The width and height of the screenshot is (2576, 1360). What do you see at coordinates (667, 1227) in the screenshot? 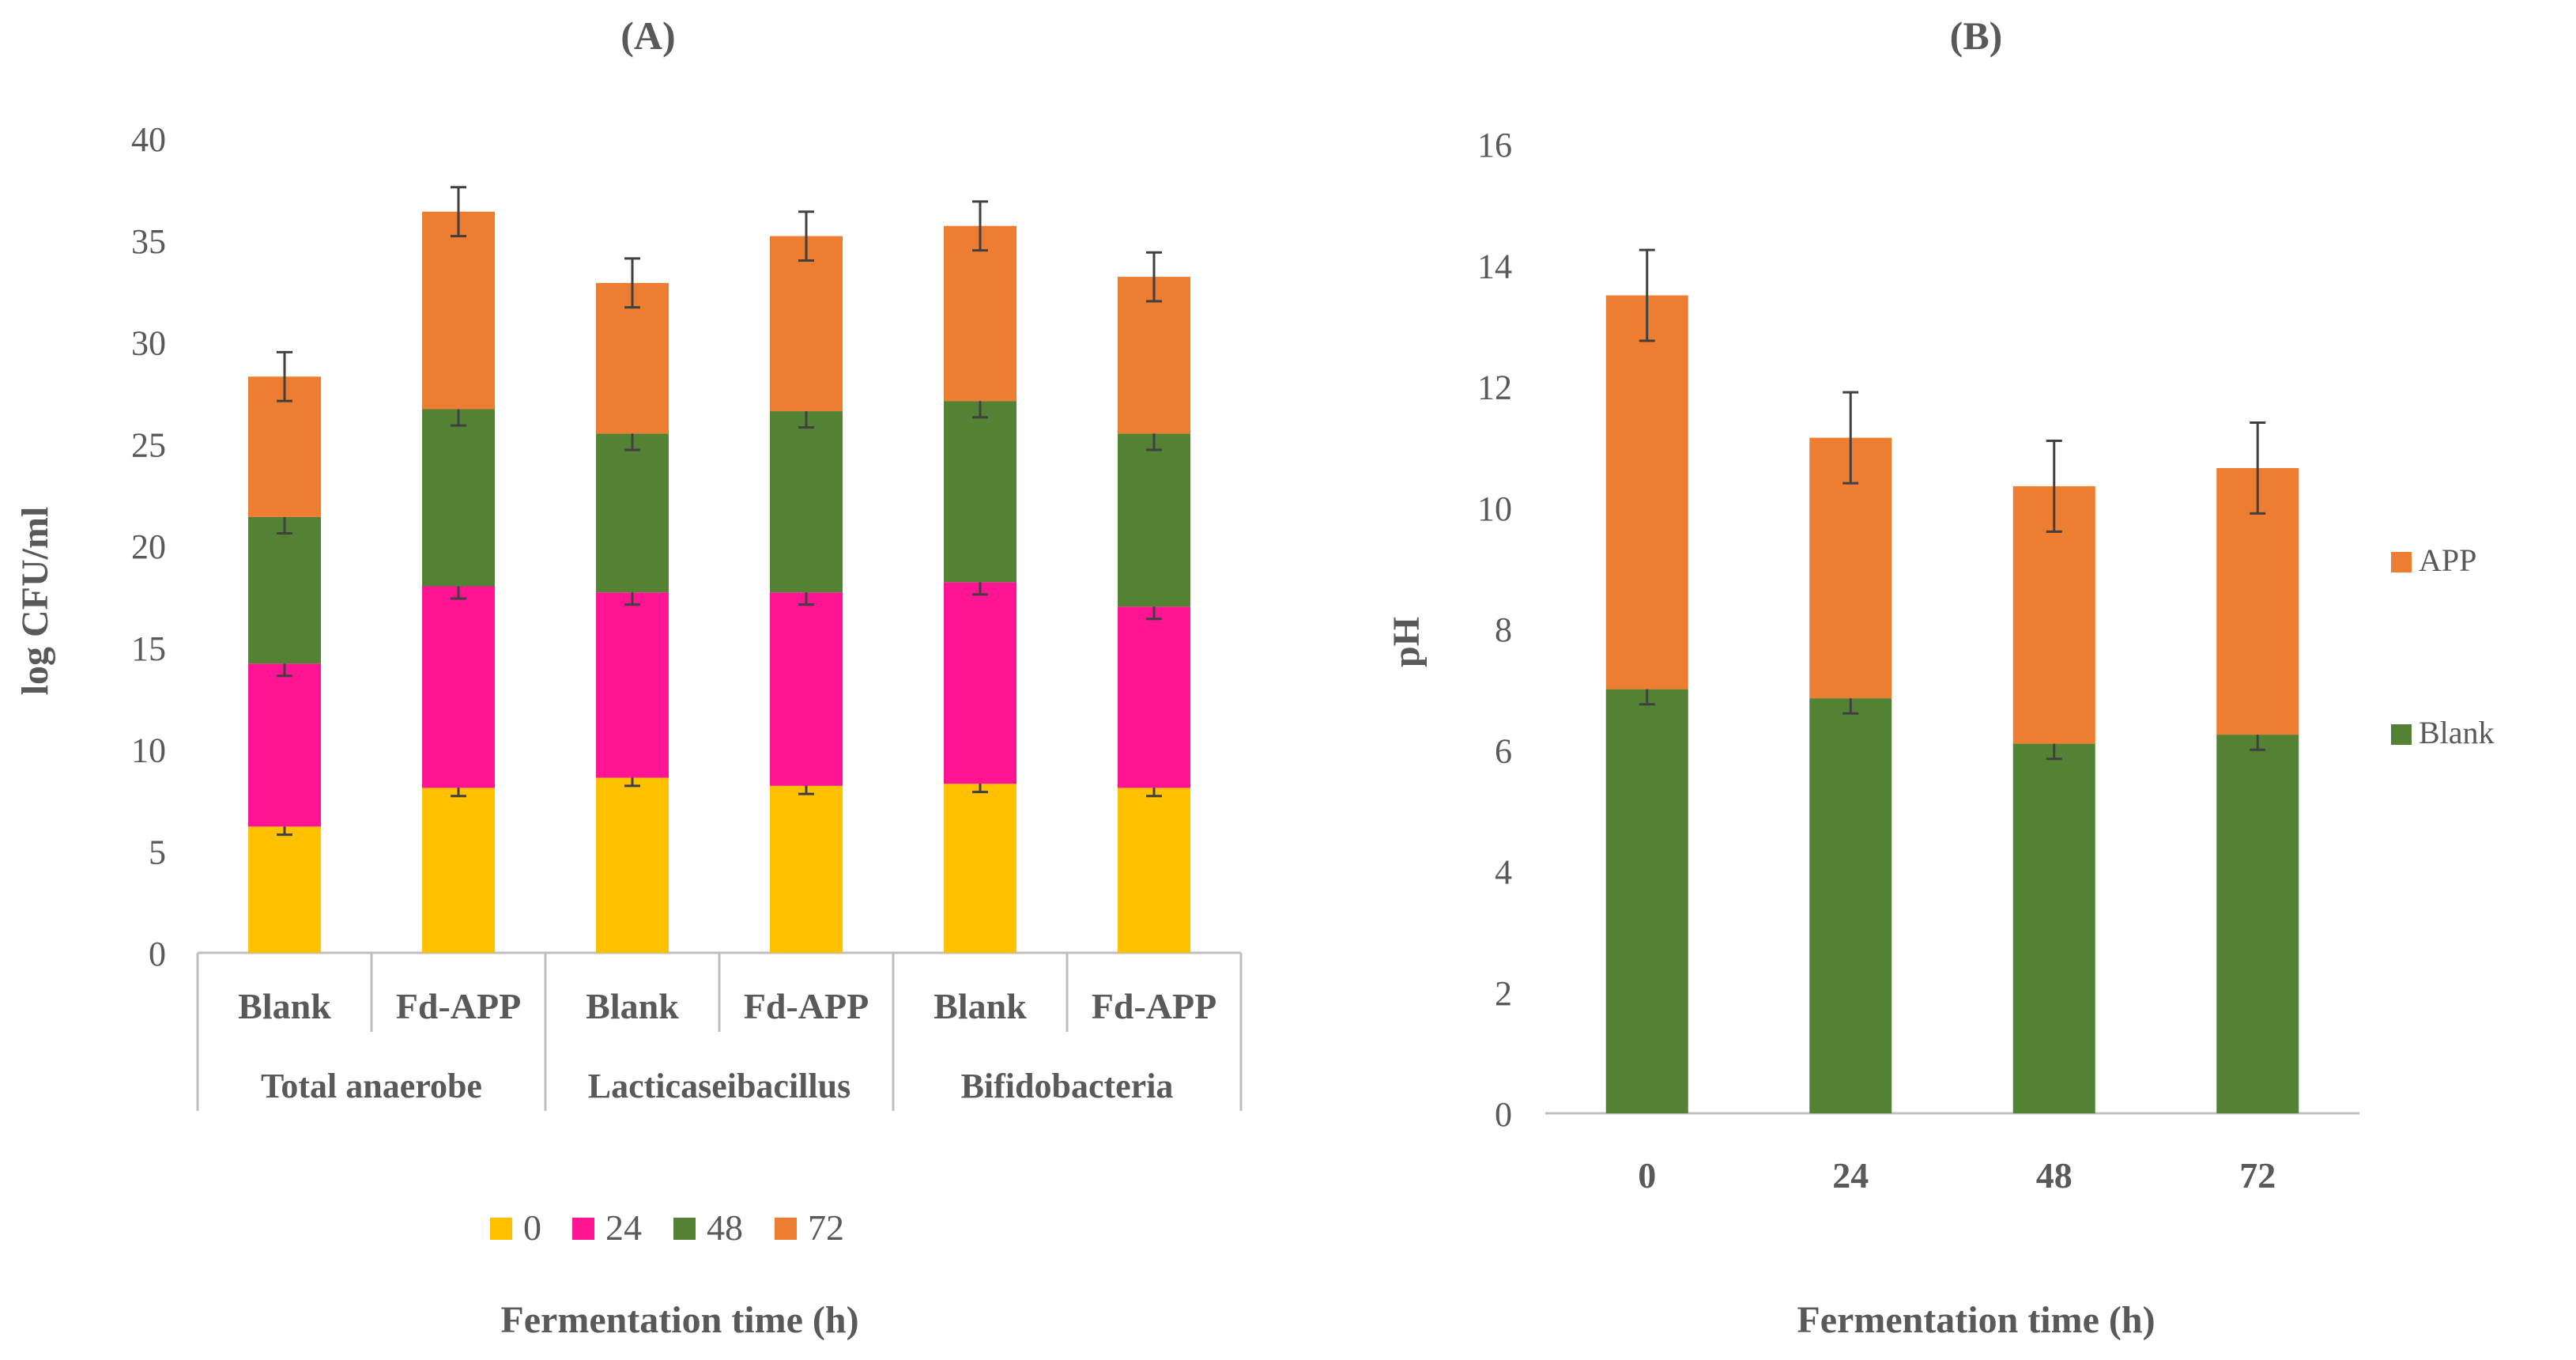
I see `chart-a-legend: 0 24 48 72` at bounding box center [667, 1227].